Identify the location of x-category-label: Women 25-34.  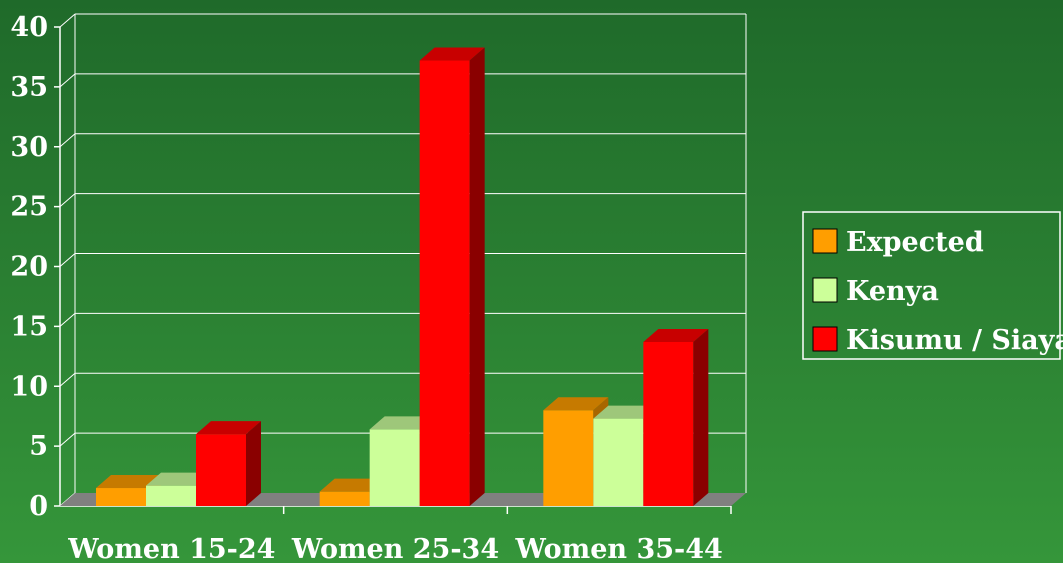
(395, 548).